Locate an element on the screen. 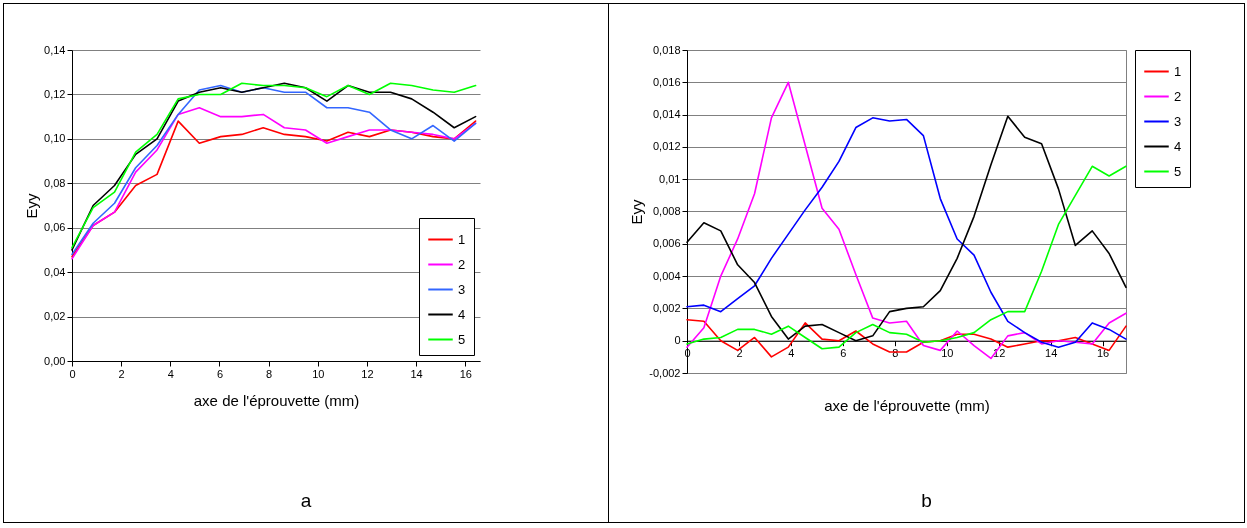 This screenshot has height=528, width=1247. y-tick-label: 0,018 is located at coordinates (666, 49).